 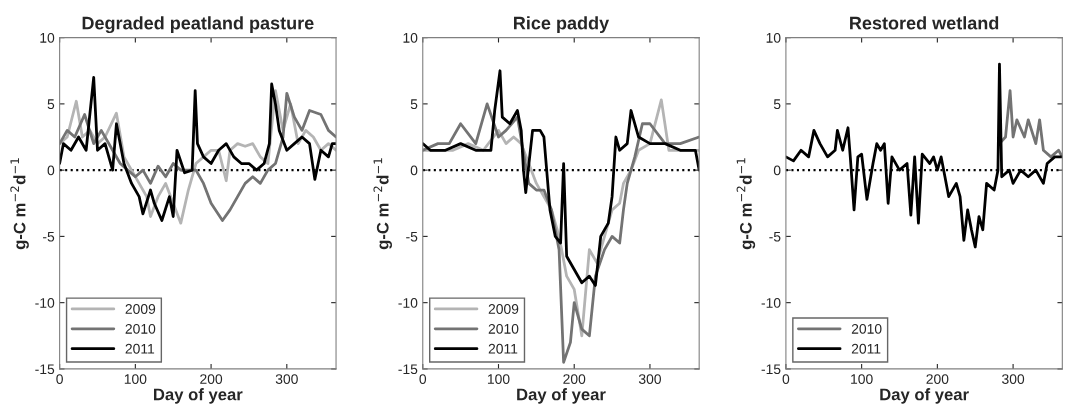 What do you see at coordinates (924, 155) in the screenshot?
I see `line-series` at bounding box center [924, 155].